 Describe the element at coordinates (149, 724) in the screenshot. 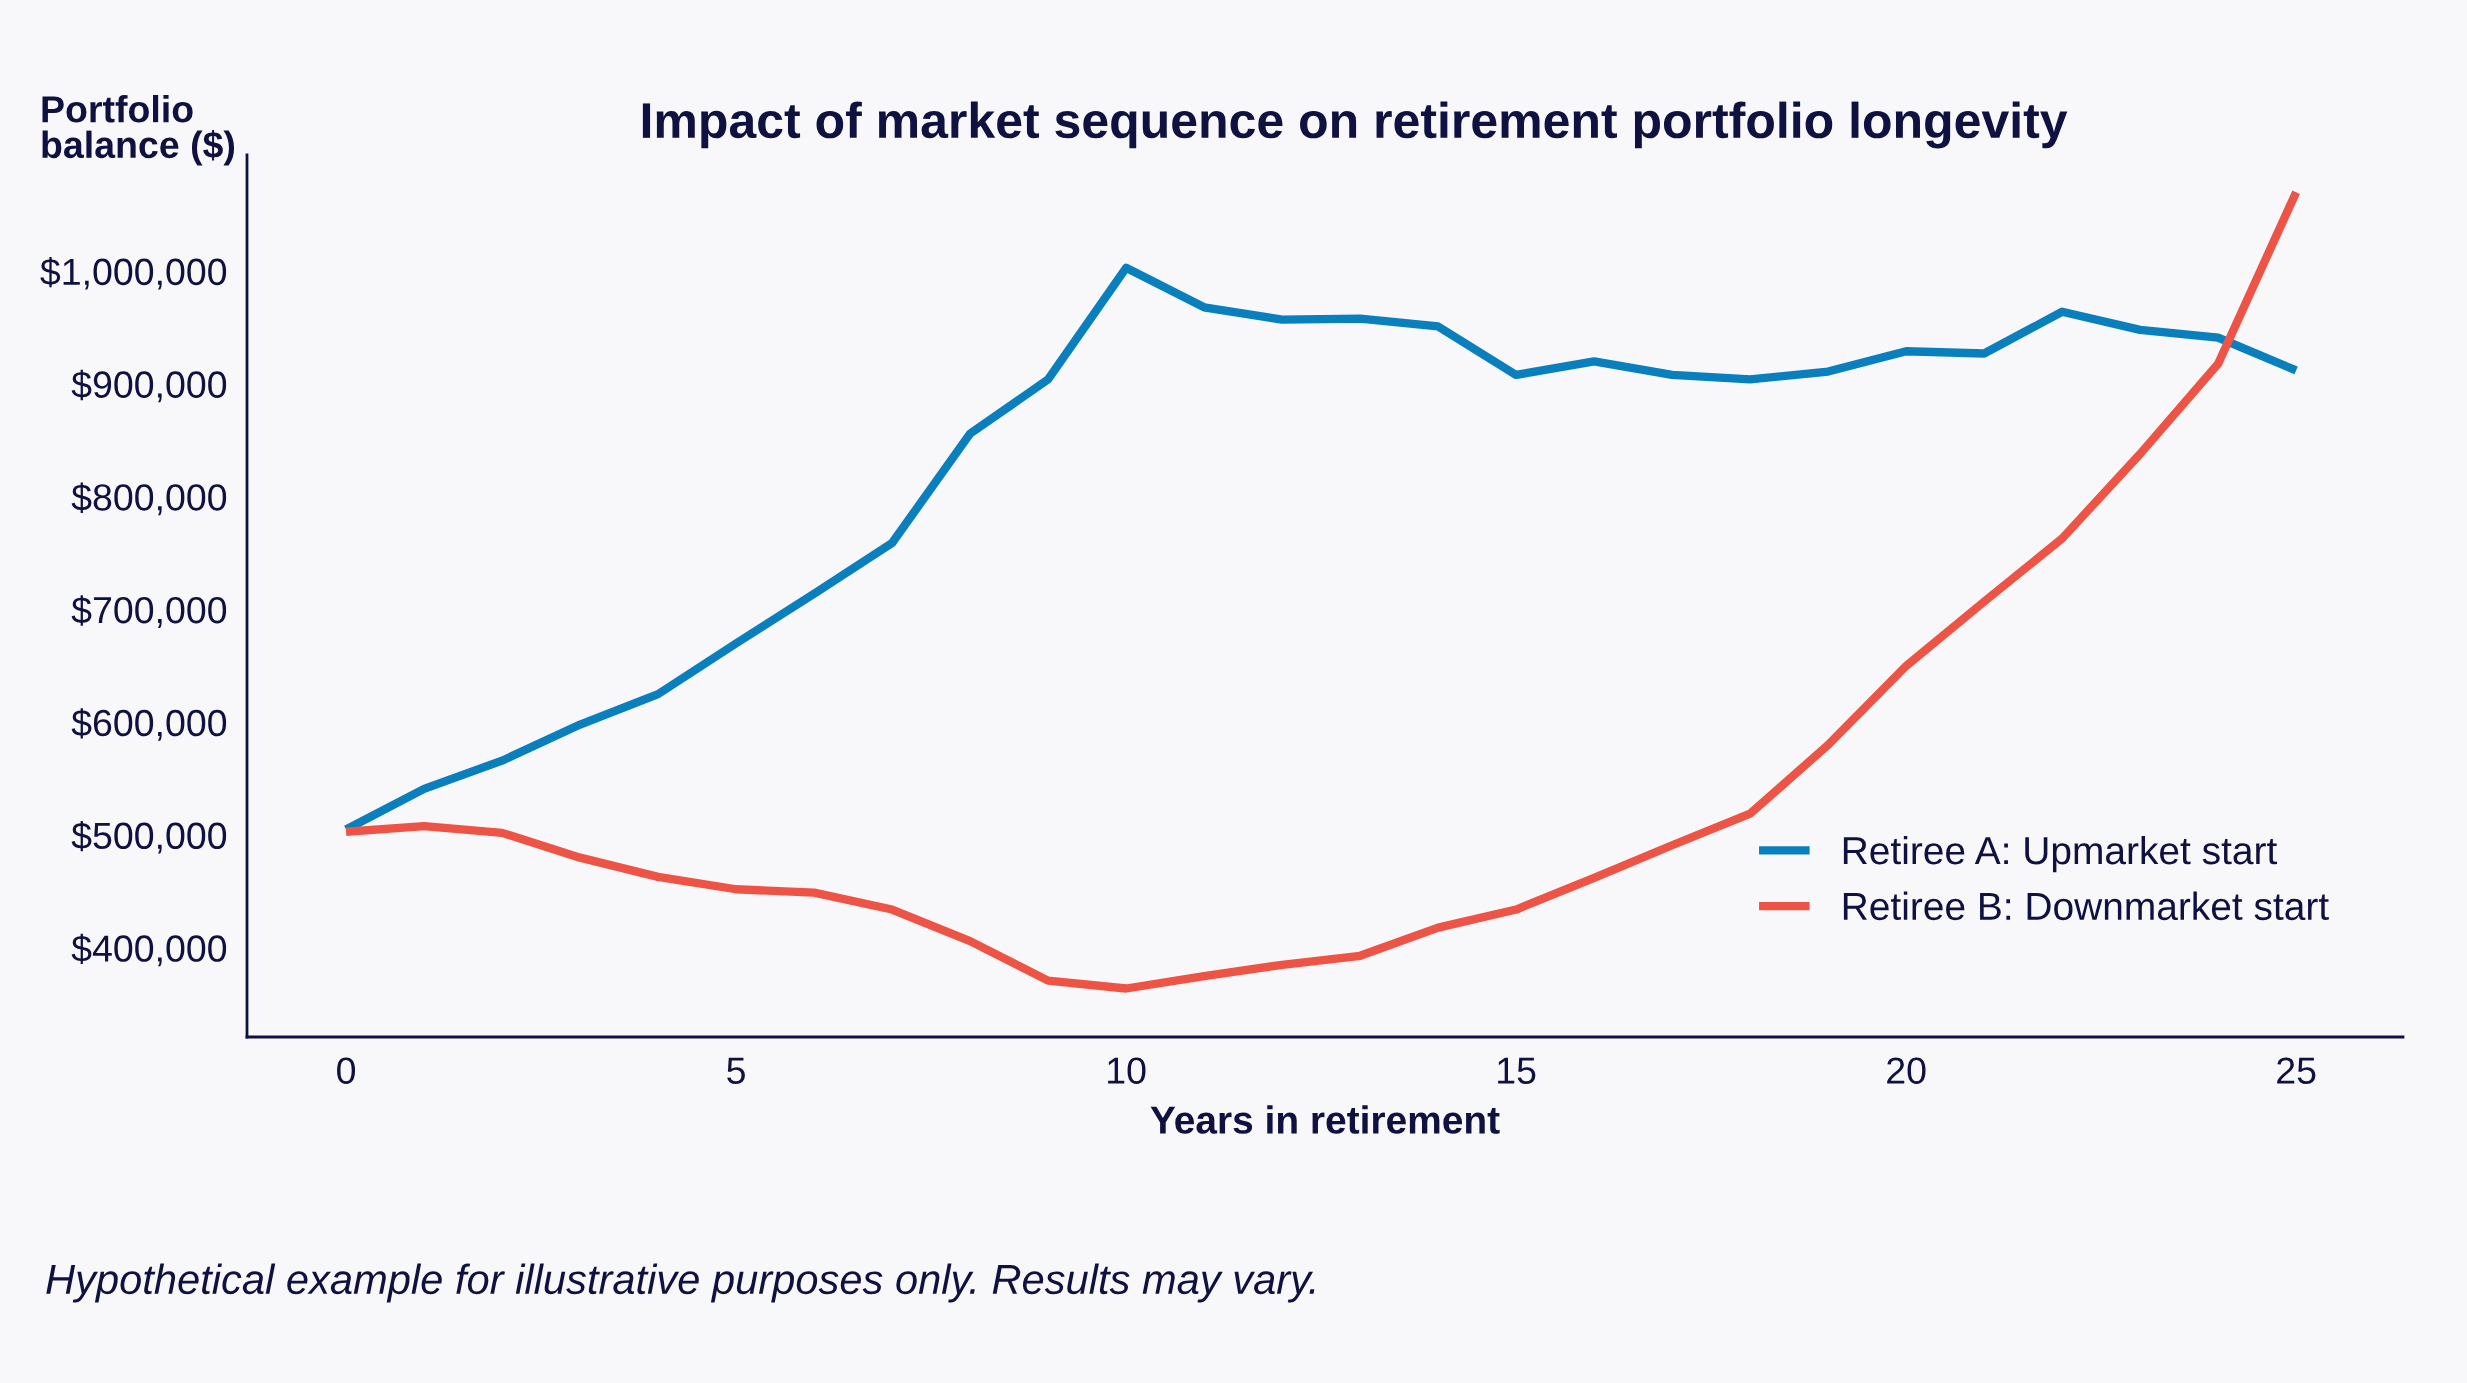

I see `y-tick-label: $600,000` at that location.